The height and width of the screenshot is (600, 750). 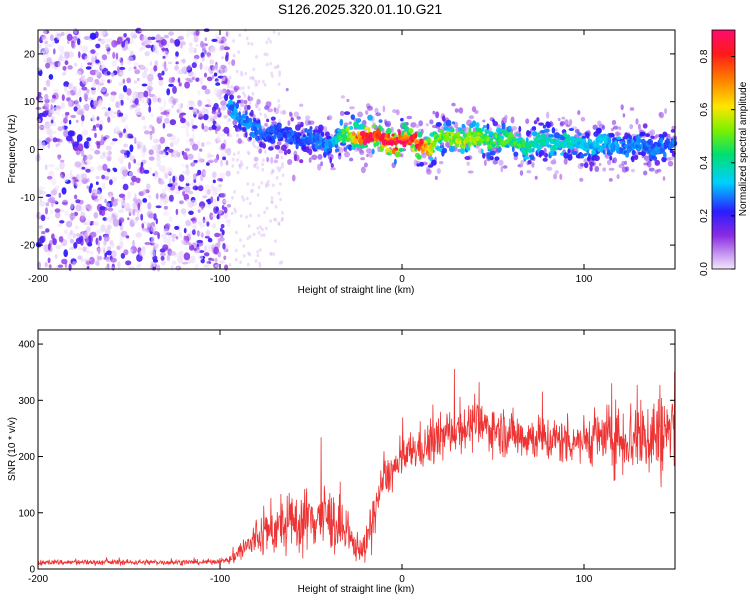 What do you see at coordinates (26, 401) in the screenshot?
I see `y-tick-label: 300` at bounding box center [26, 401].